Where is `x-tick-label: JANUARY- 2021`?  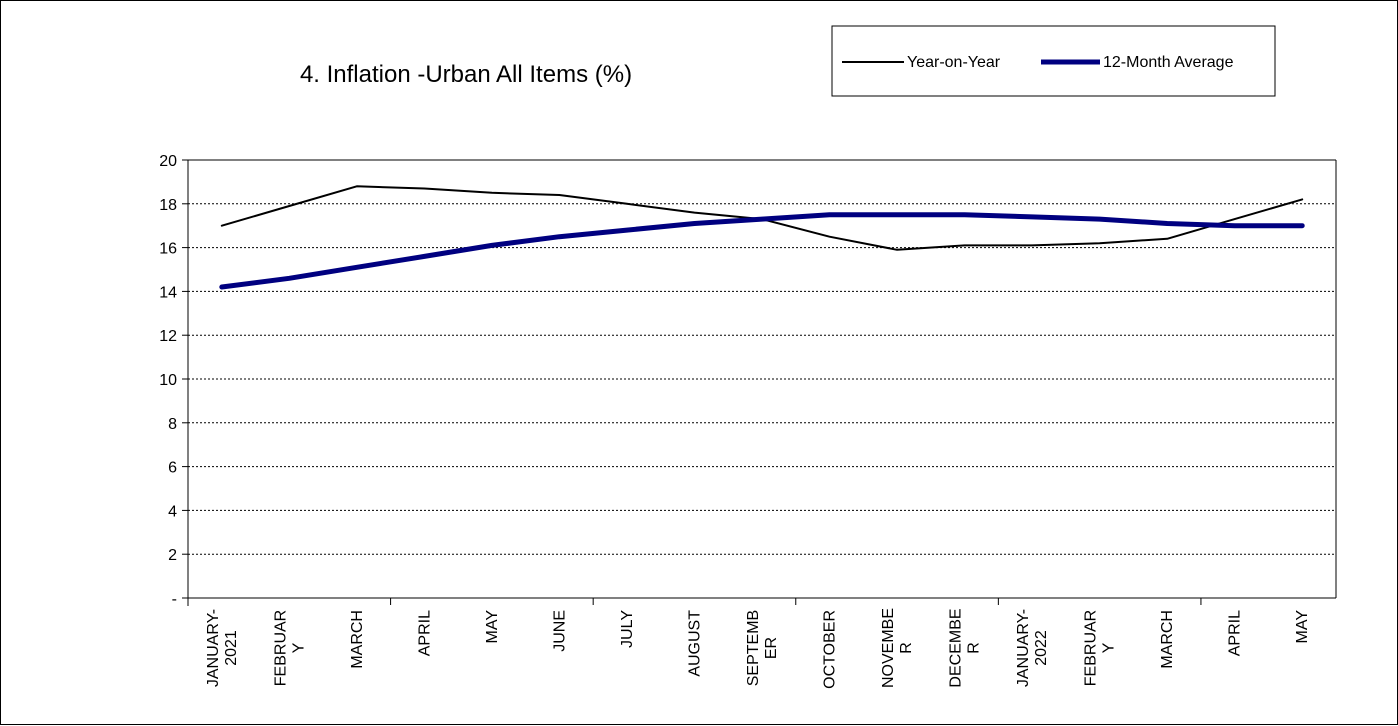 x-tick-label: JANUARY- 2021 is located at coordinates (222, 648).